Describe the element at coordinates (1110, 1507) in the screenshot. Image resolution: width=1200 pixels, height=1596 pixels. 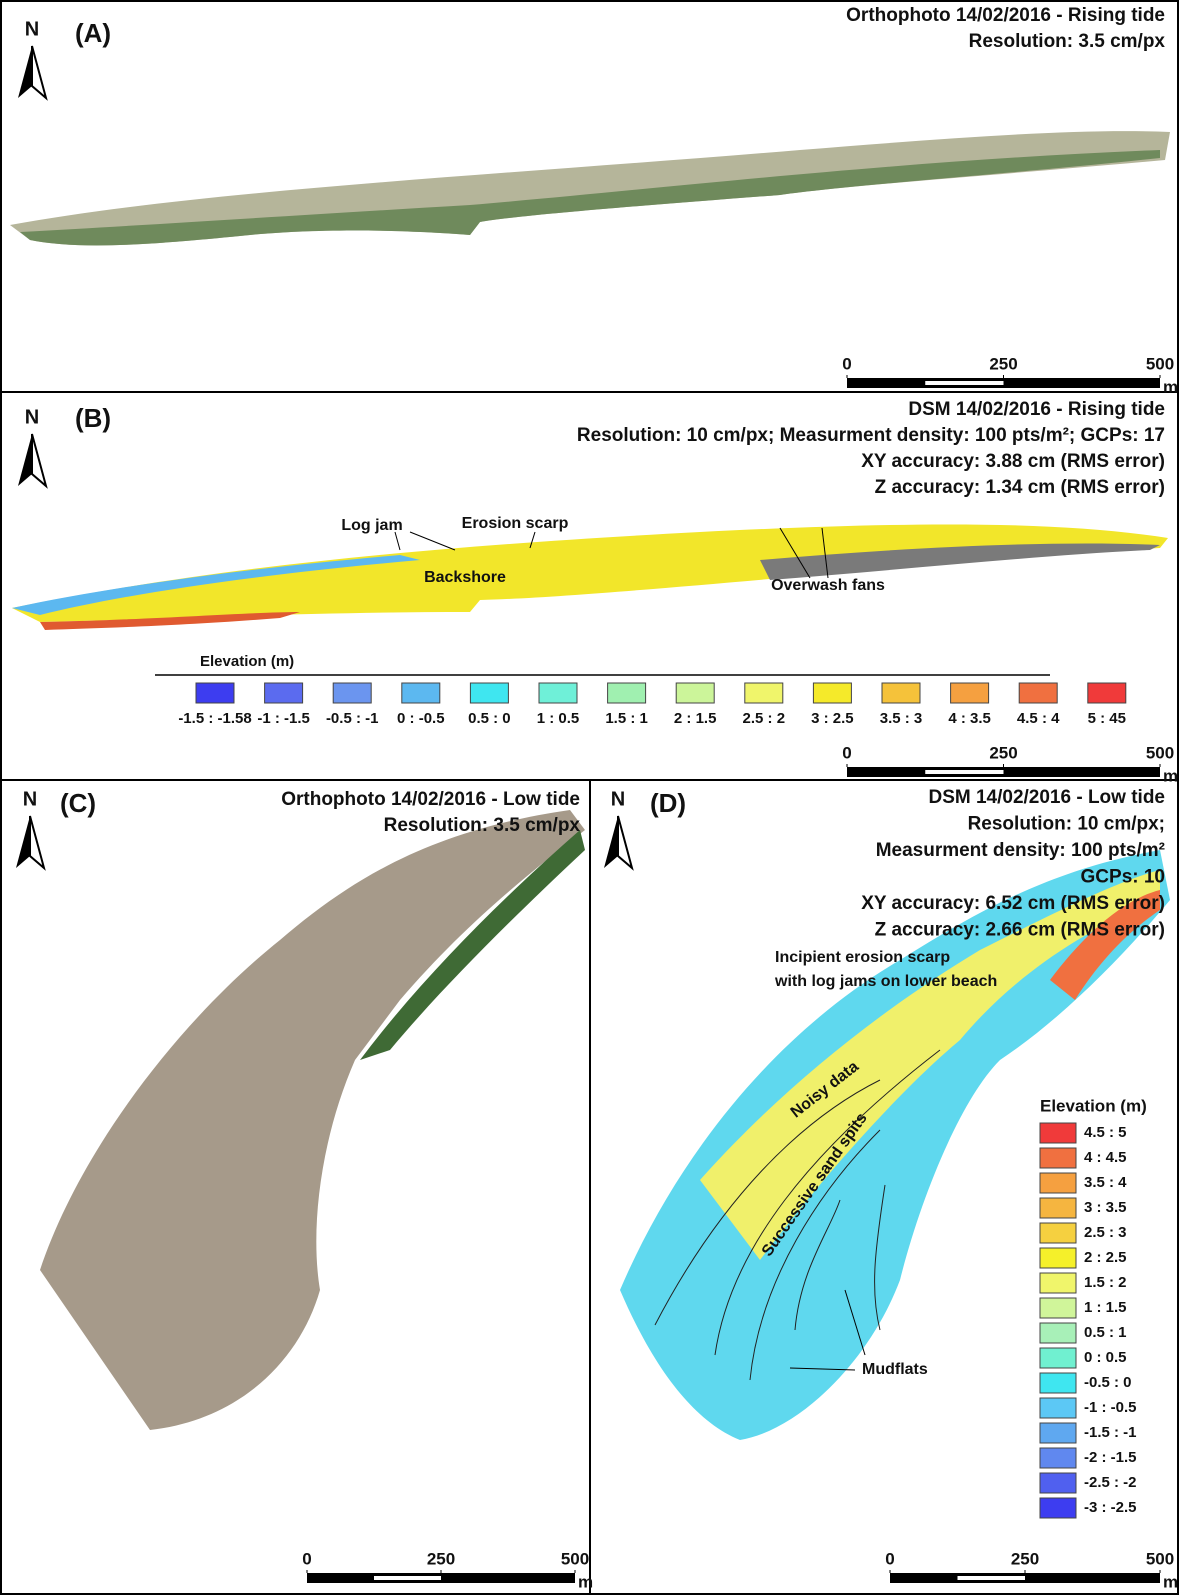
I see `legend-label: -3 : -2.5` at that location.